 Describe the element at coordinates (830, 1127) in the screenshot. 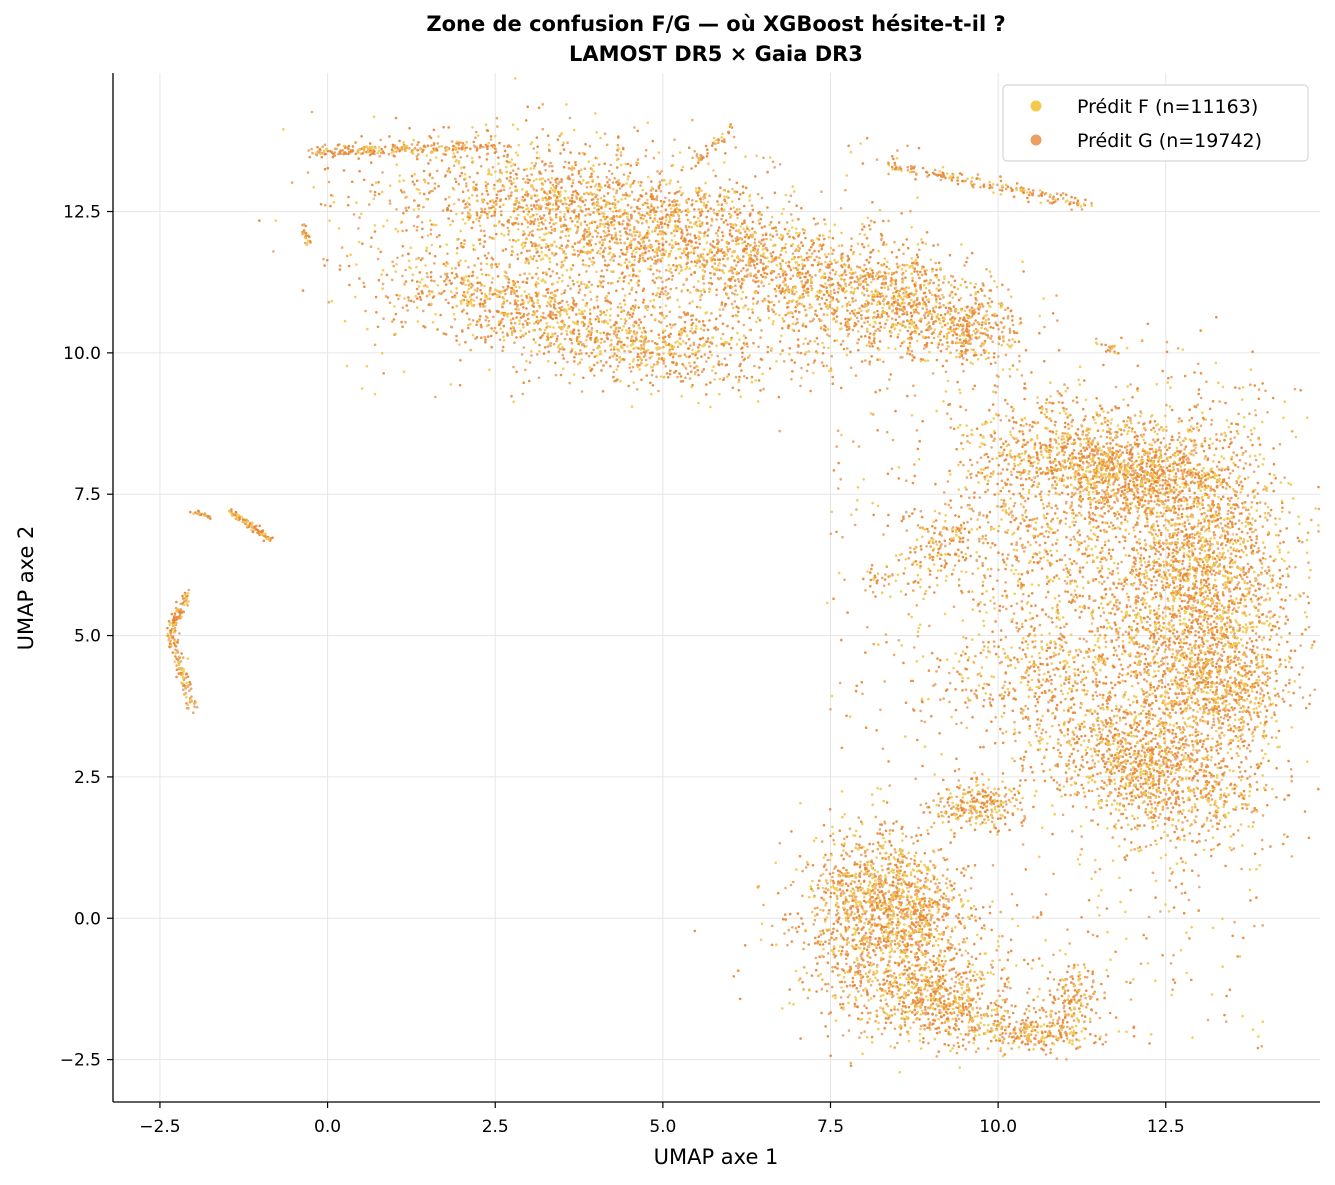

I see `x-tick-label: 7.5` at that location.